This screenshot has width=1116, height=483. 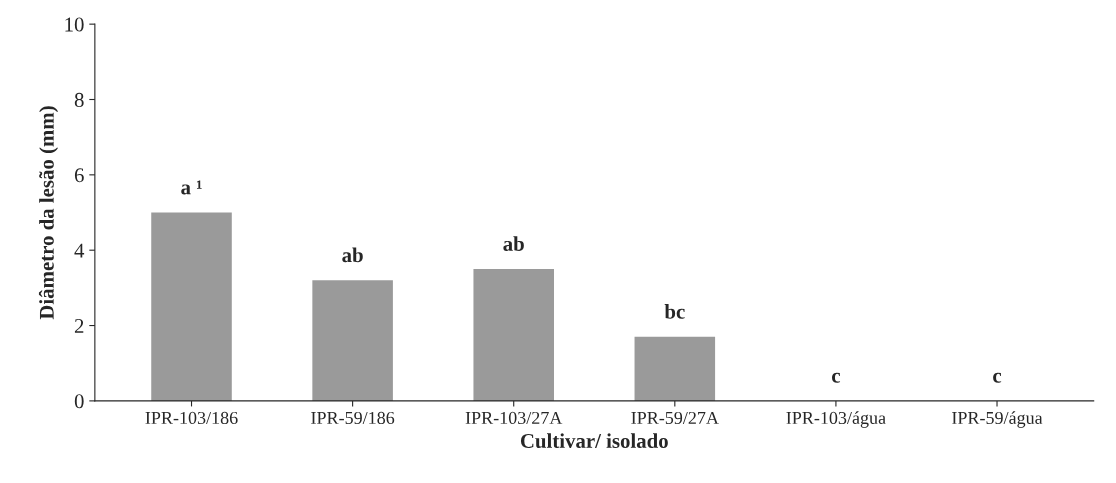 I want to click on x-tick-label: IPR-59/27A, so click(x=675, y=418).